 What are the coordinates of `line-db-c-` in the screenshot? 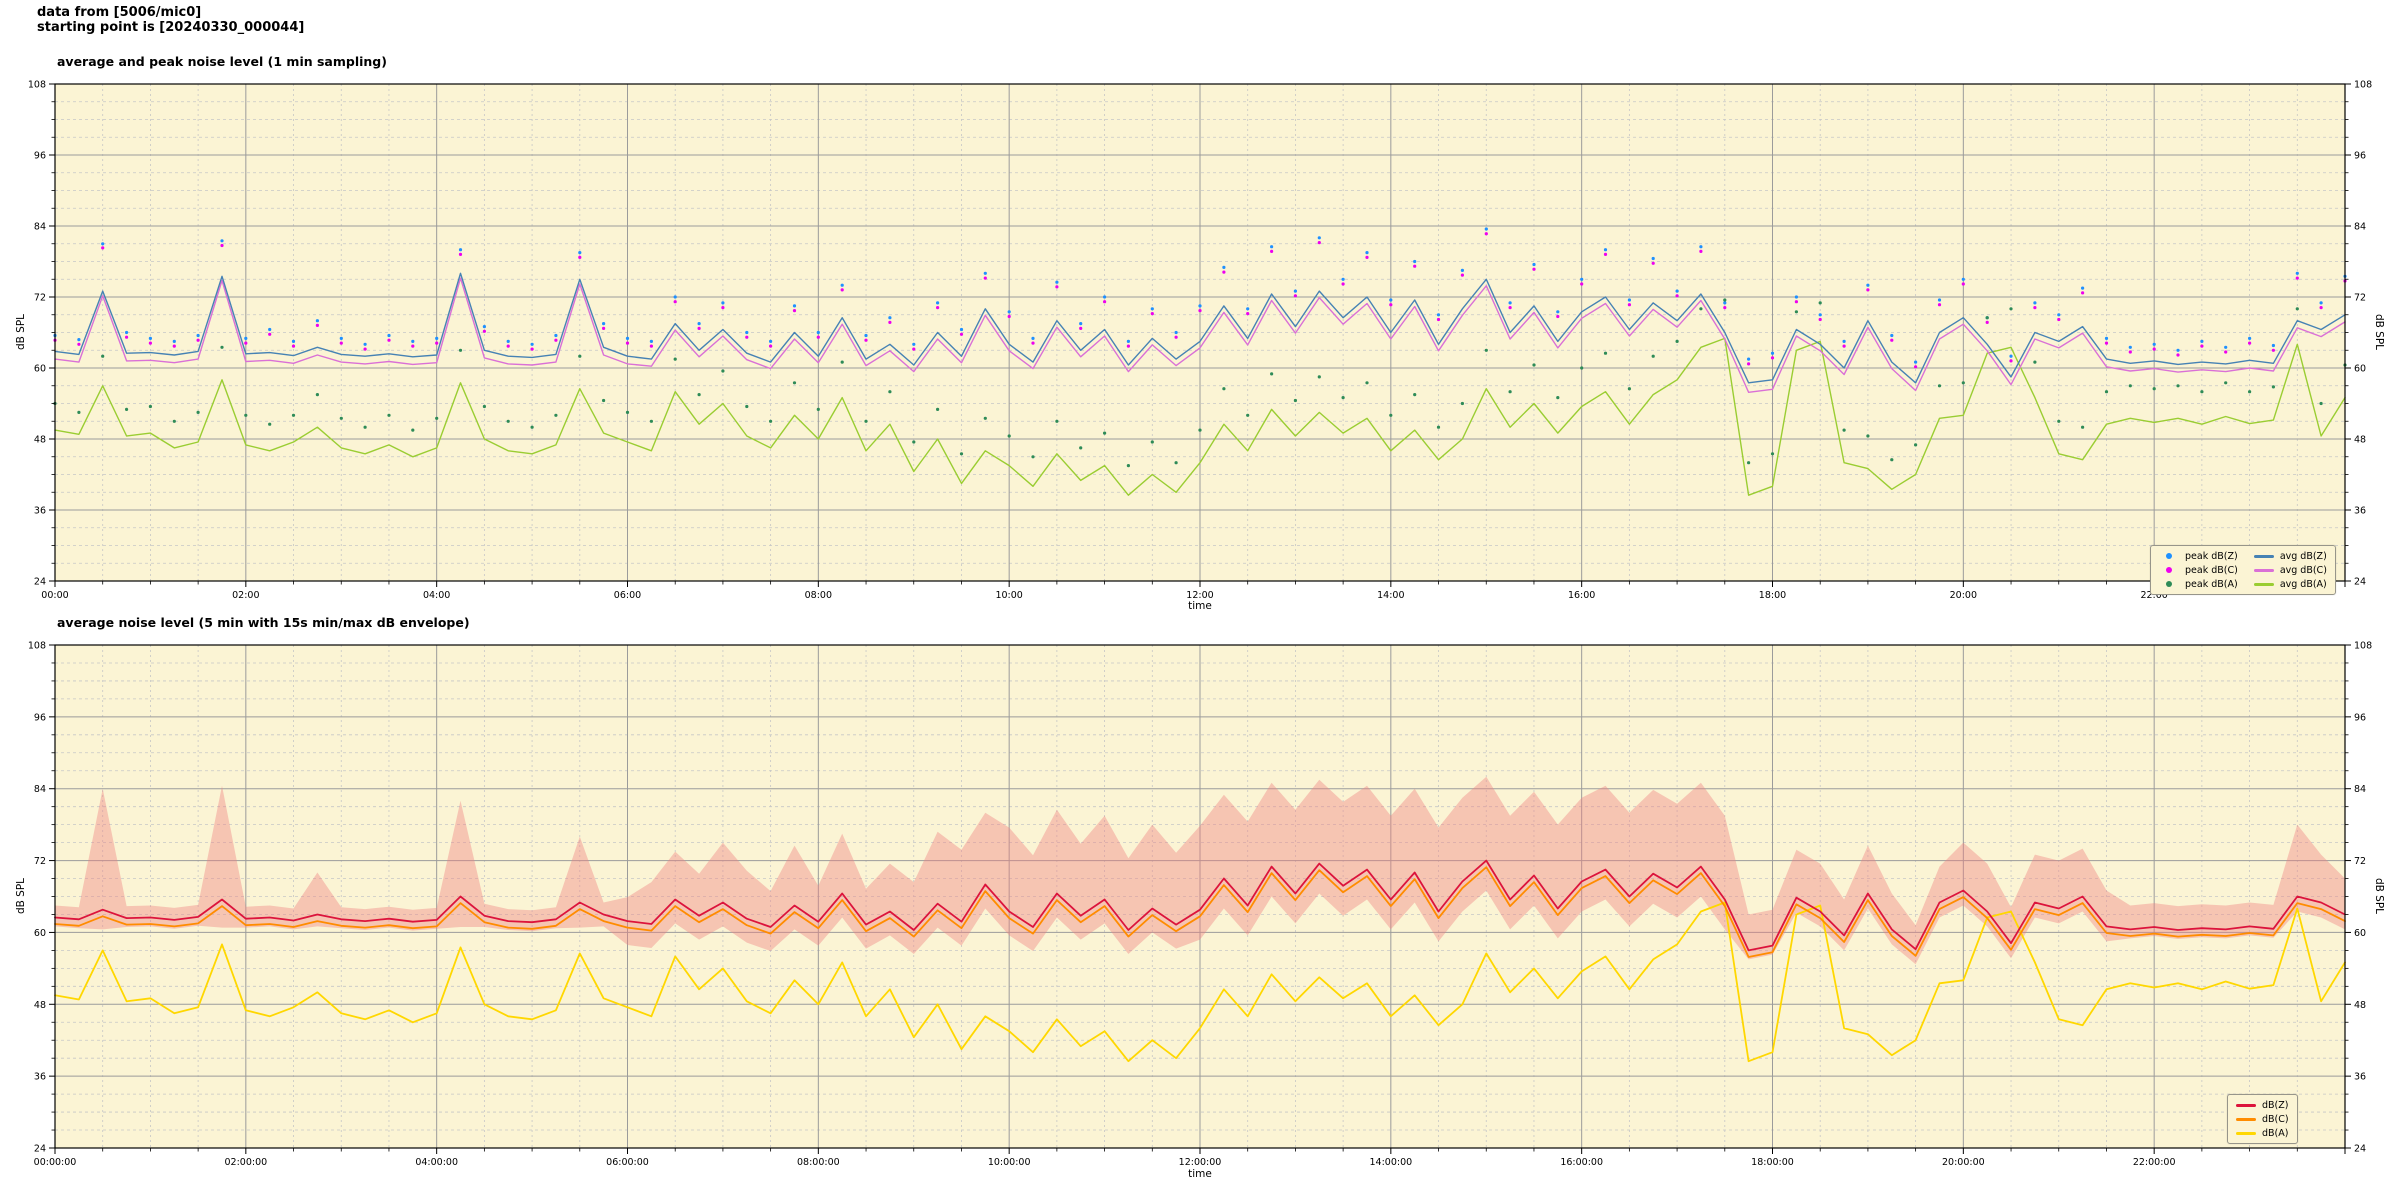 It's located at (1200, 912).